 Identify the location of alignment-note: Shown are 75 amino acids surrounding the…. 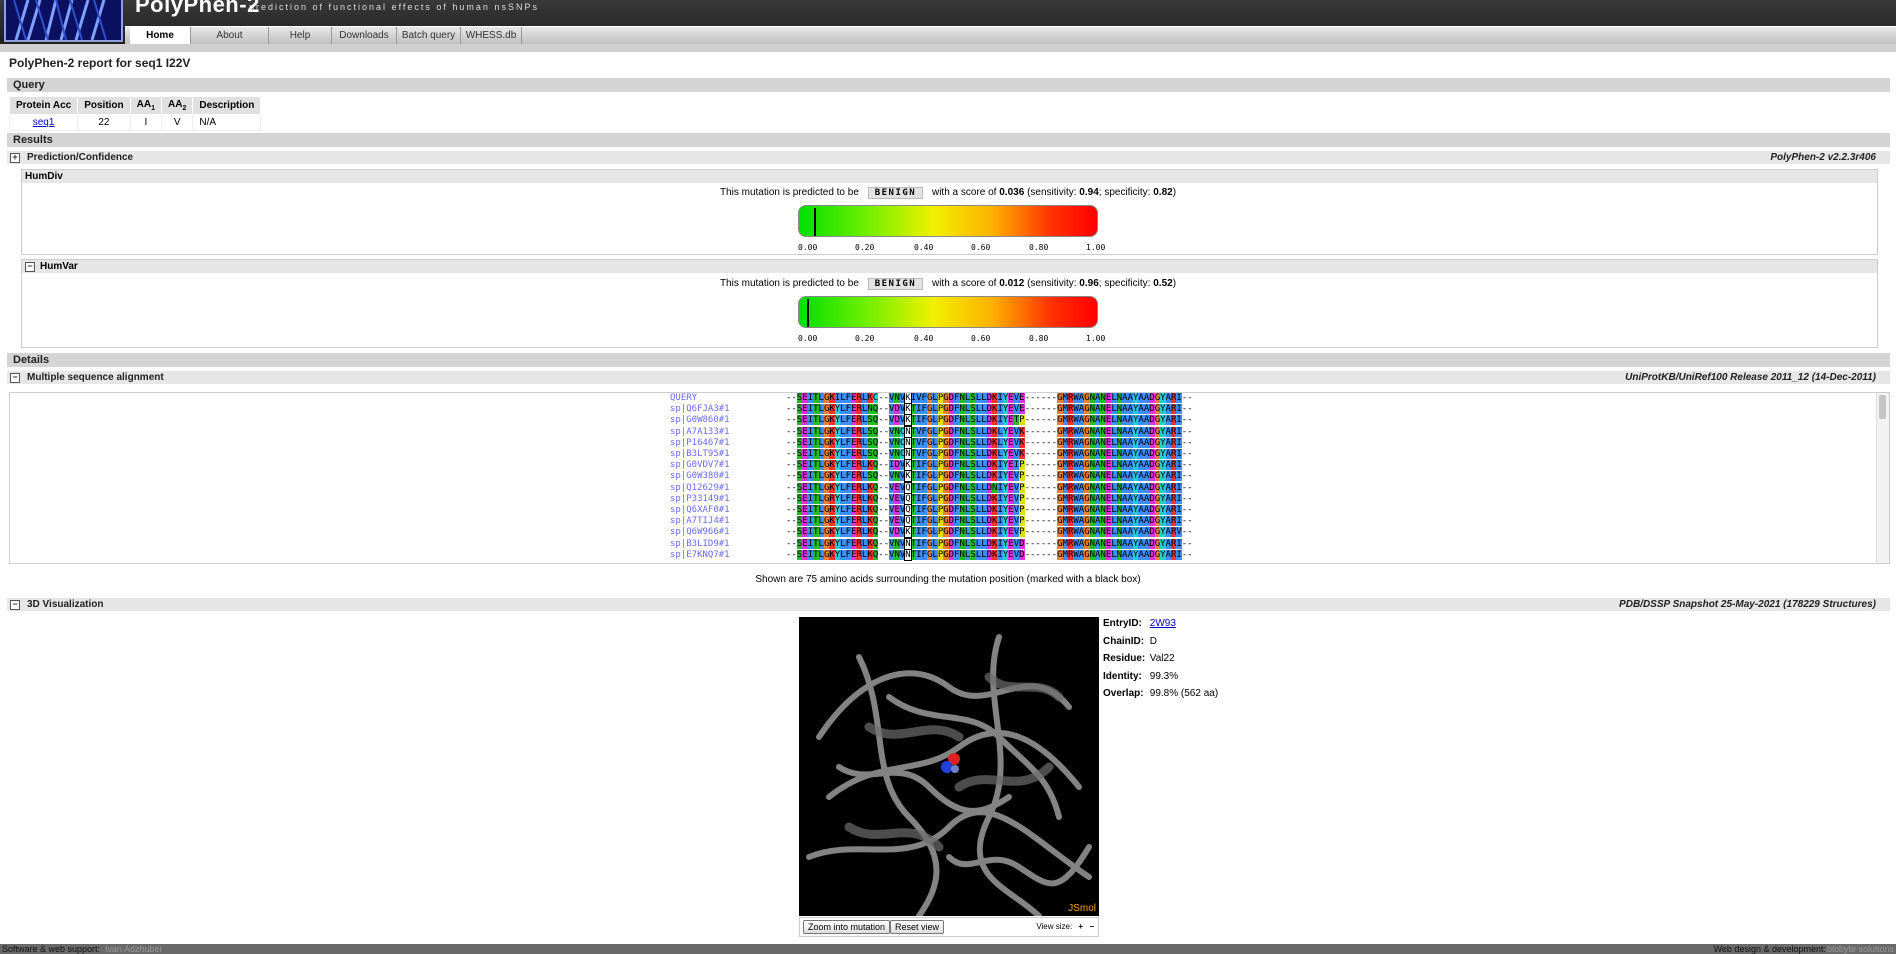
(948, 579).